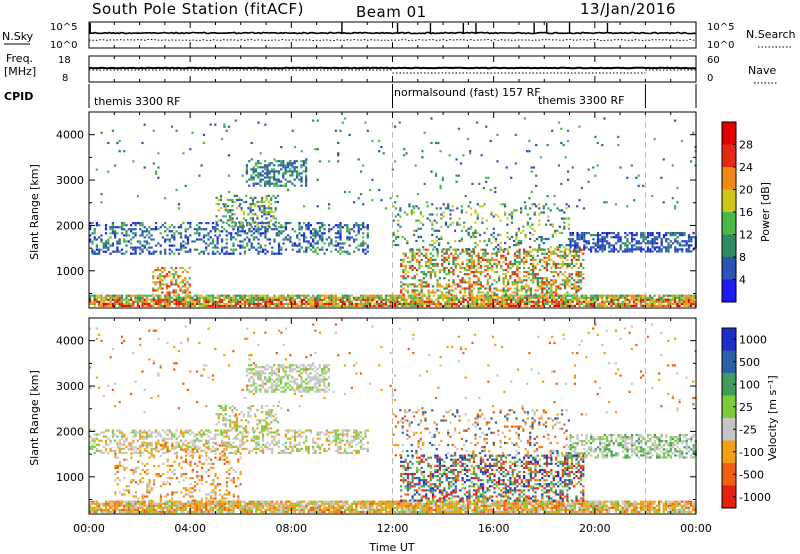 This screenshot has width=800, height=554. Describe the element at coordinates (70, 135) in the screenshot. I see `y-tick-label: 4000` at that location.